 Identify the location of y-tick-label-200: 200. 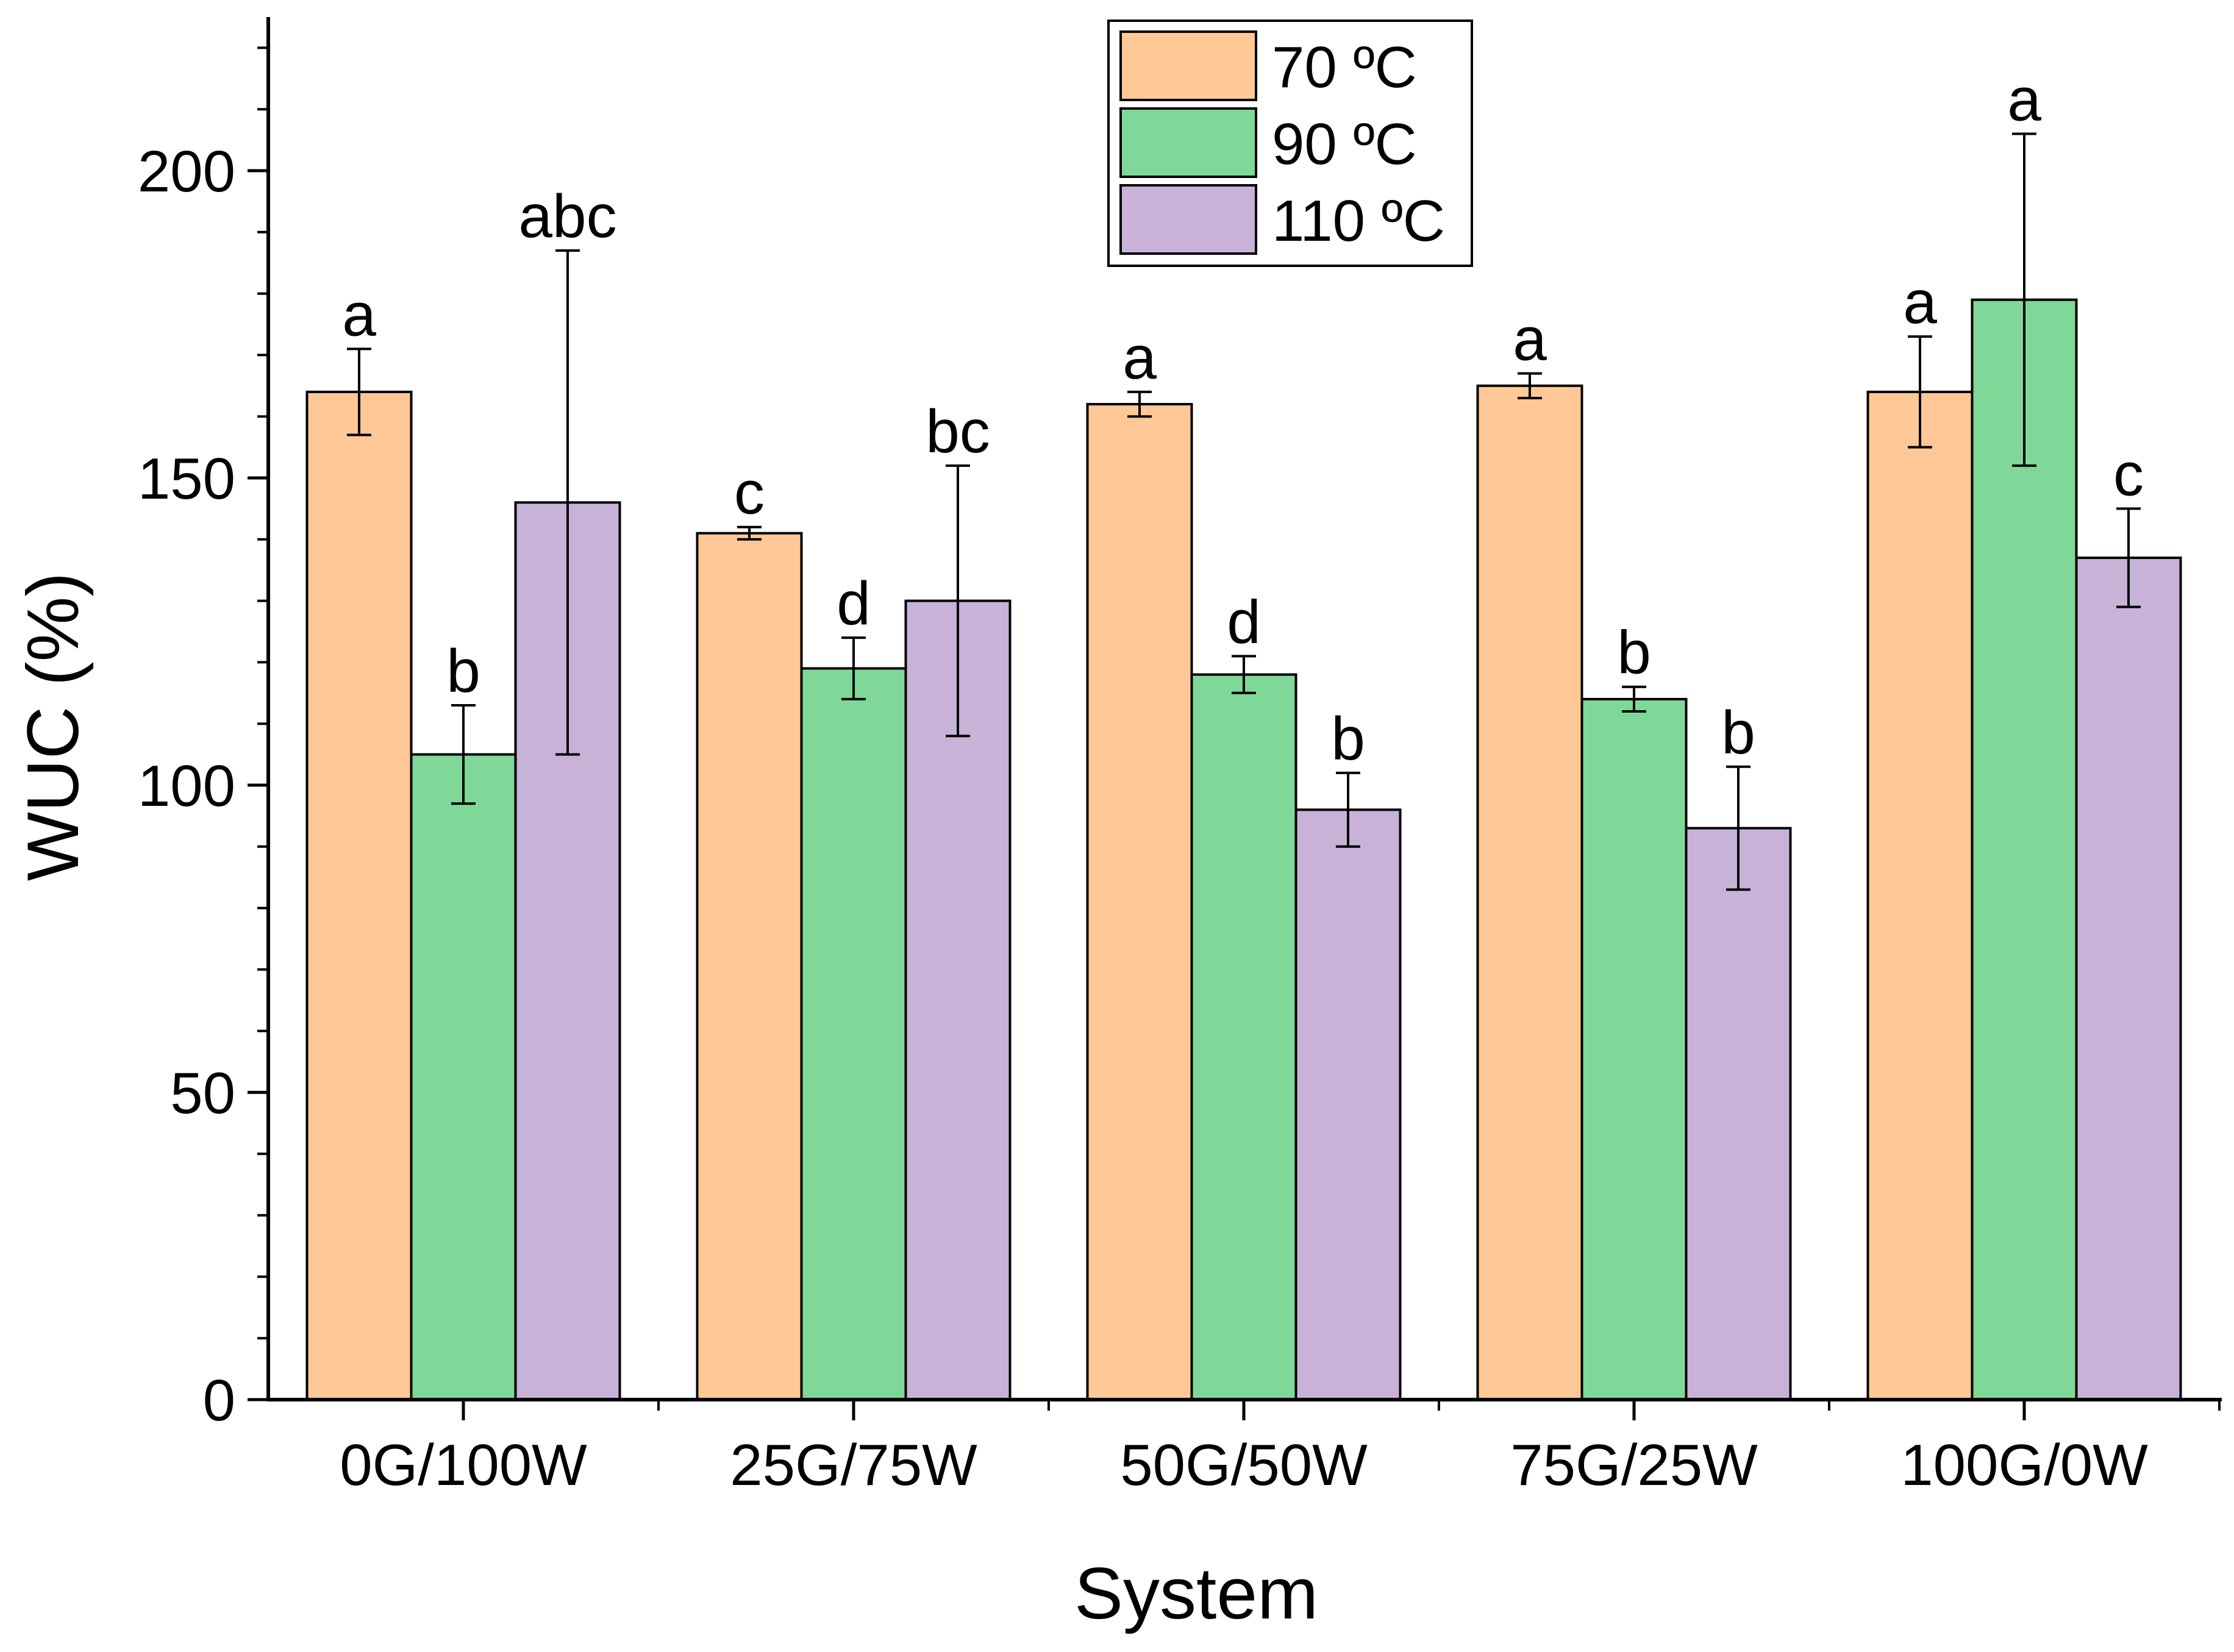
(187, 171).